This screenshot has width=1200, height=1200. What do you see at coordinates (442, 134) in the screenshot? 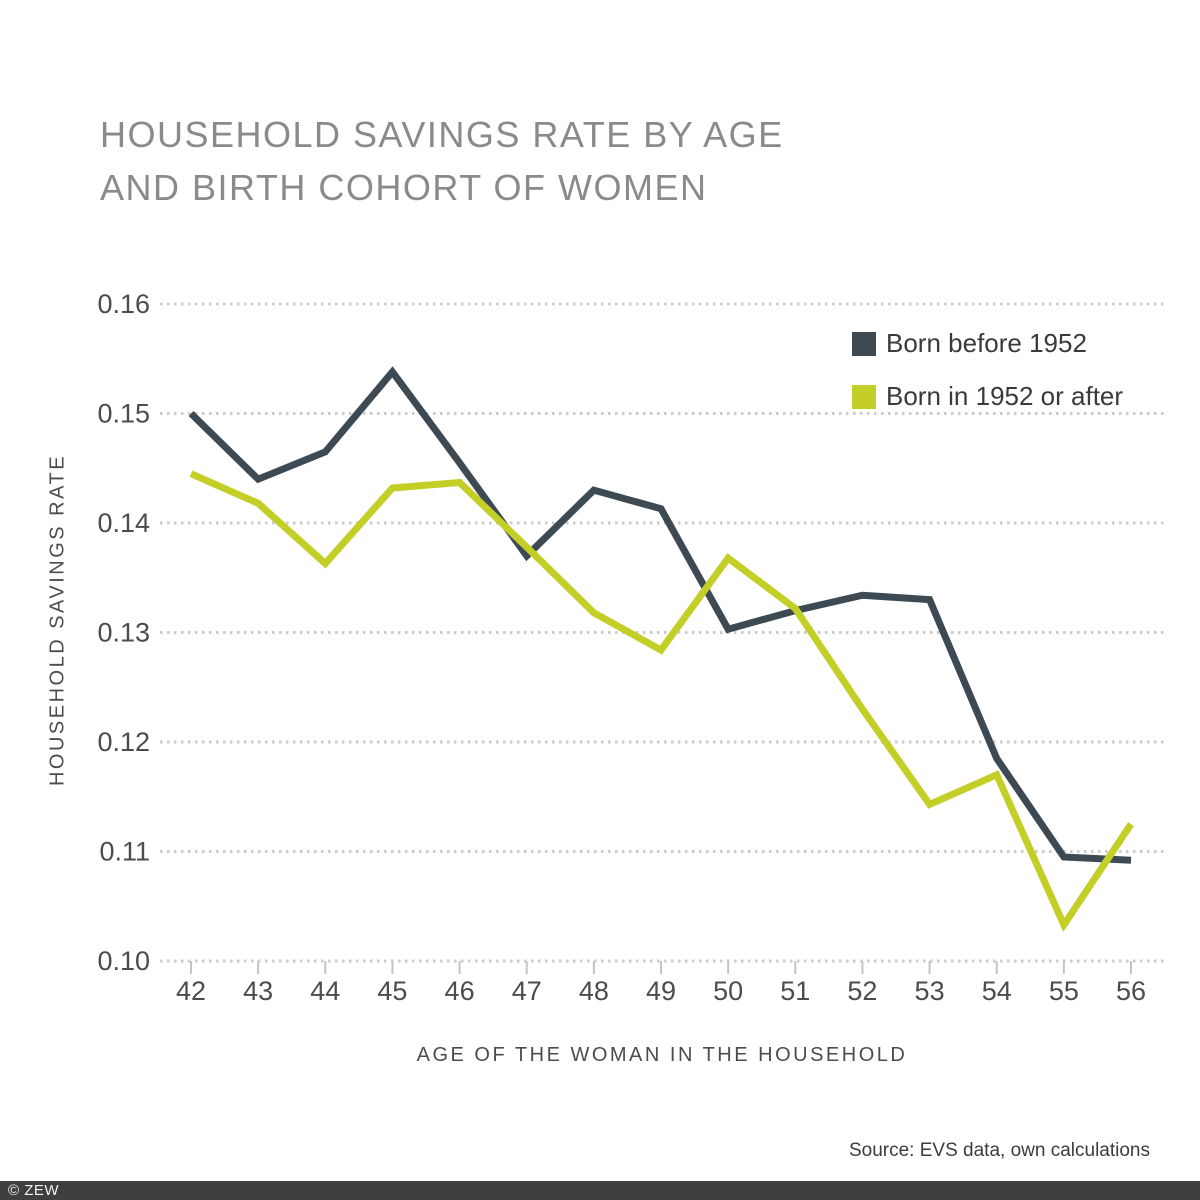
I see `chart-title-line1: HOUSEHOLD SAVINGS RATE BY AGE` at bounding box center [442, 134].